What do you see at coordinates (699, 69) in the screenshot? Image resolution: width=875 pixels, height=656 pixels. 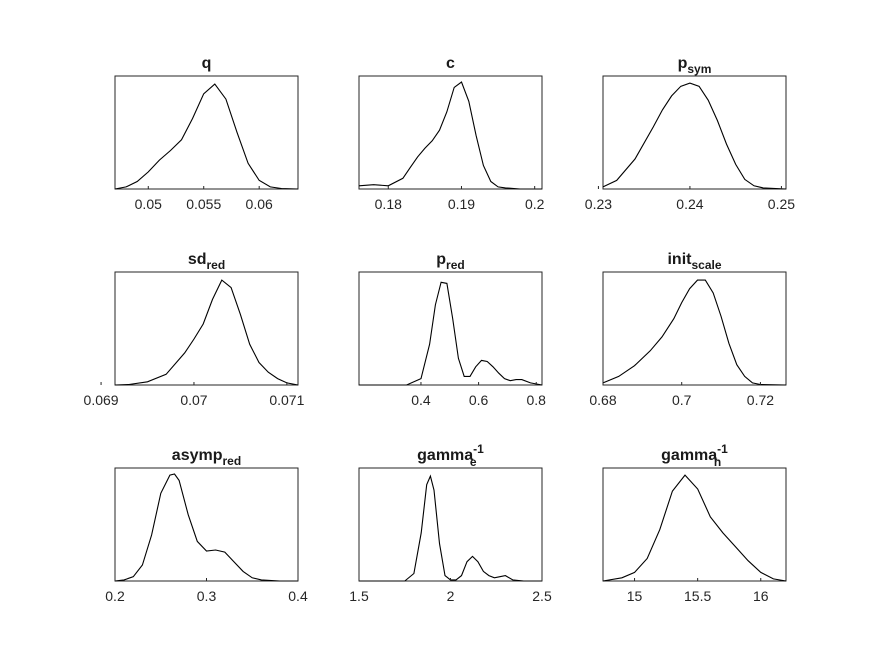 I see `panel-title-sub: sym` at bounding box center [699, 69].